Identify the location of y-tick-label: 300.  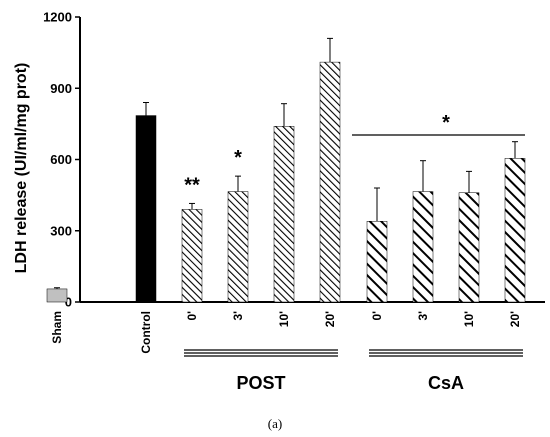
(61, 230).